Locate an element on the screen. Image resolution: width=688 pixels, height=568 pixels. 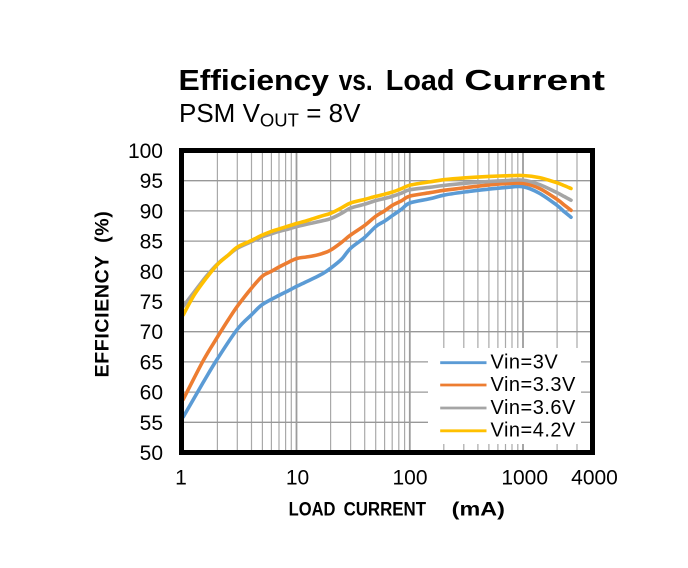
svg-text: Vin=3V is located at coordinates (525, 363).